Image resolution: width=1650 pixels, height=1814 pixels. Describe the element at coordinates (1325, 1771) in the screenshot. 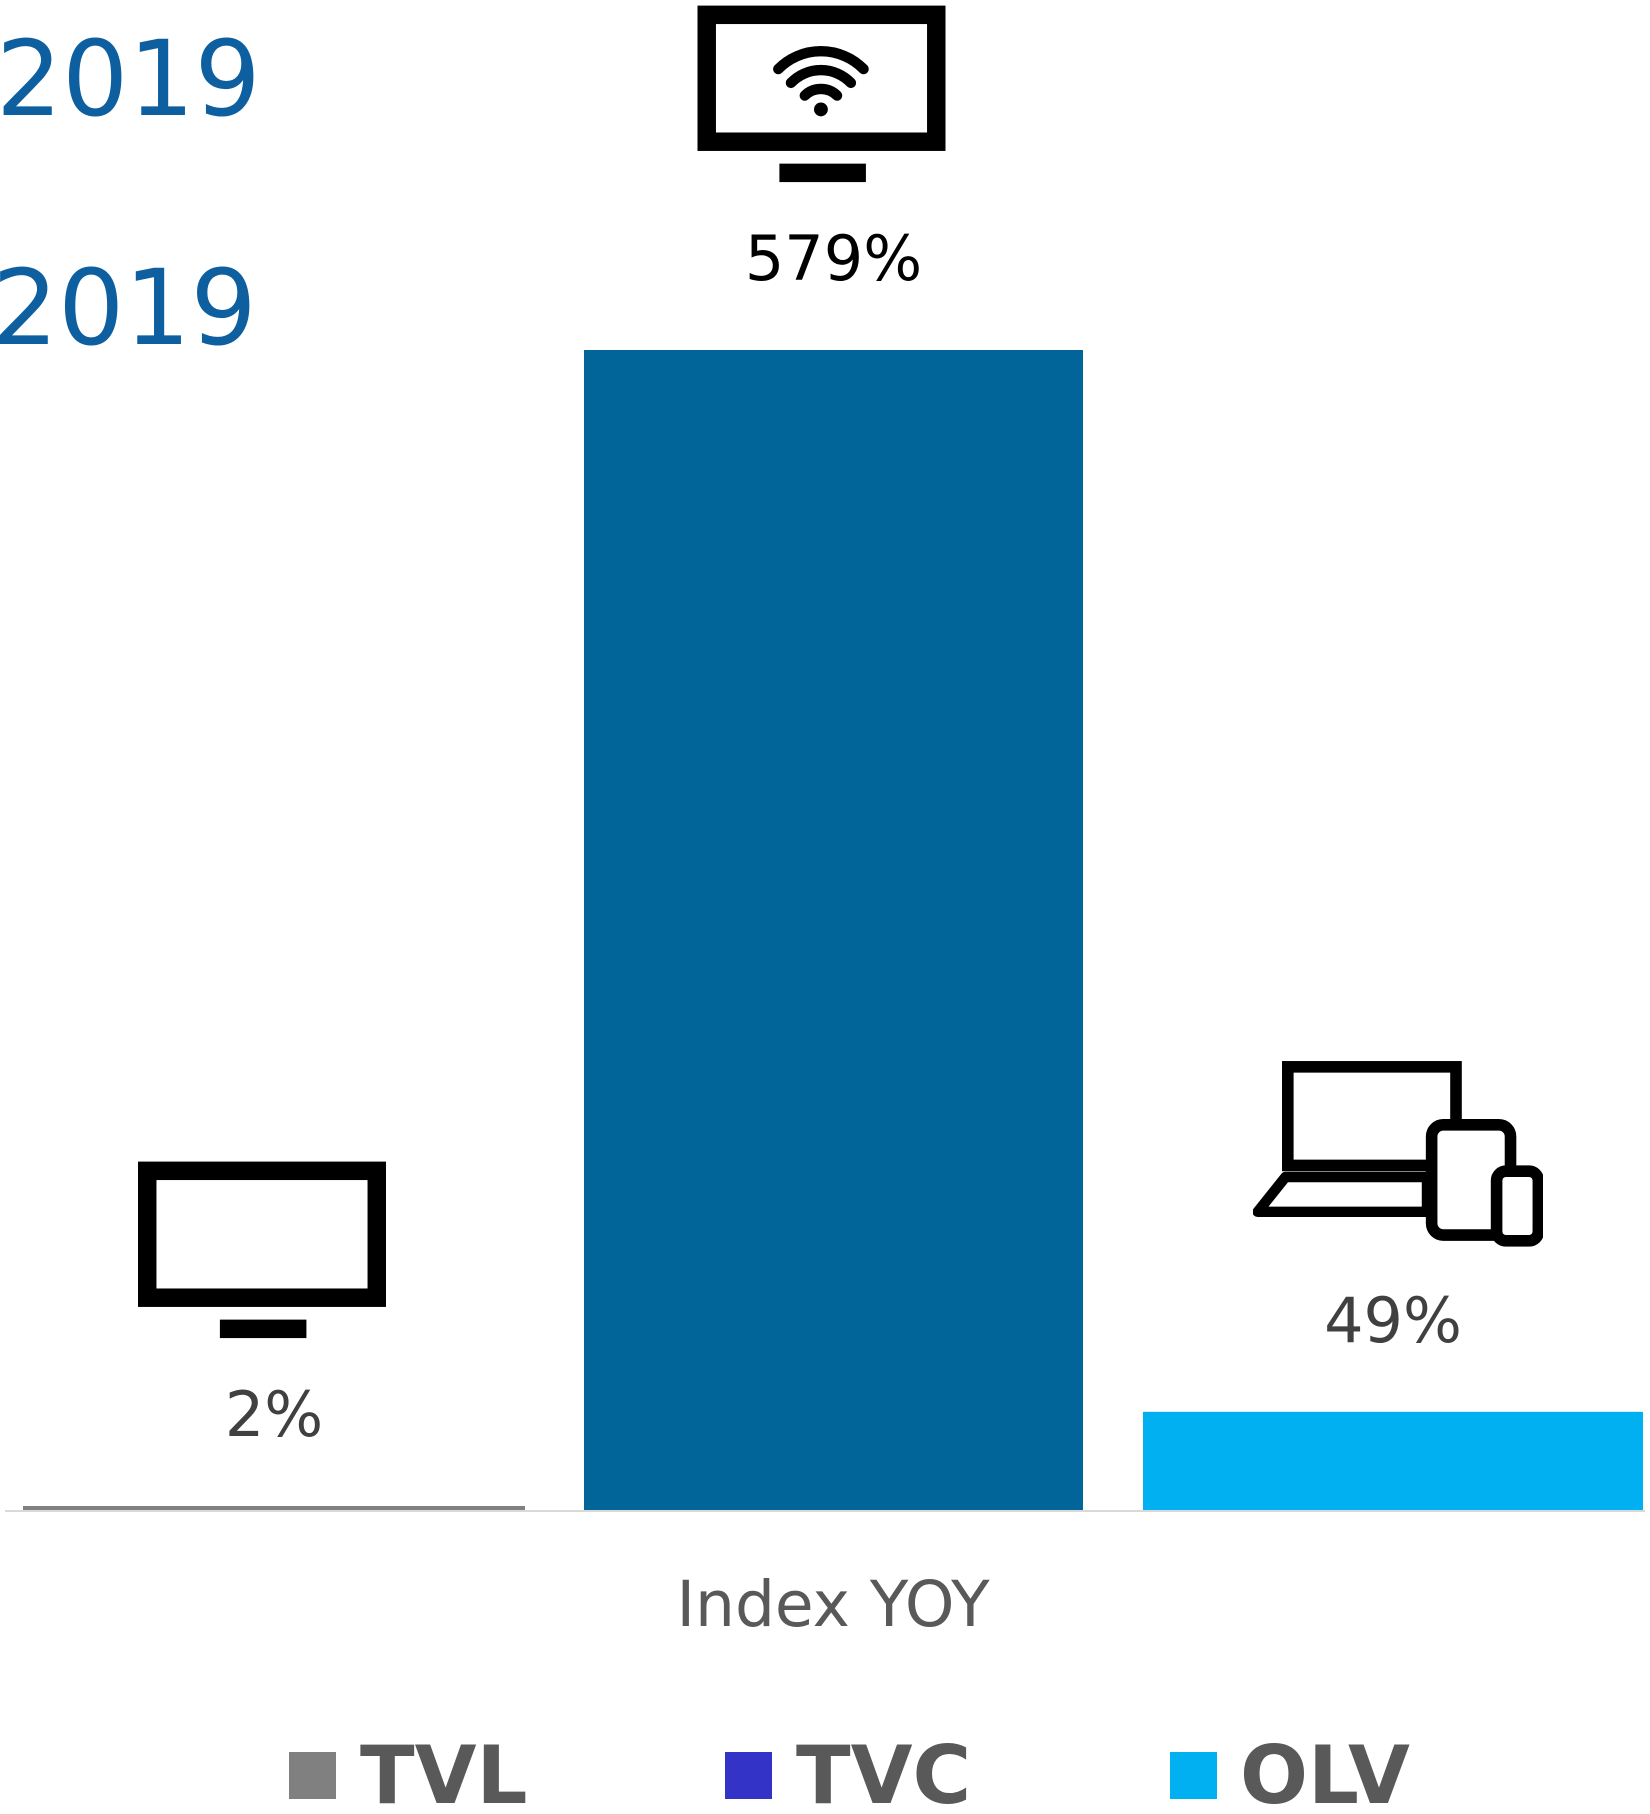

I see `legend-label: OLV` at that location.